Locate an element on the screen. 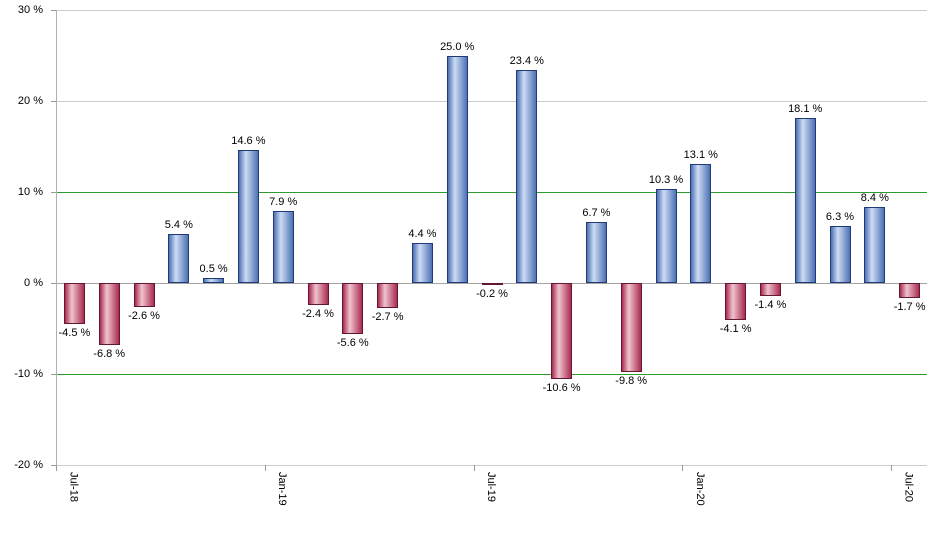 Image resolution: width=940 pixels, height=550 pixels. bar-value-label: -1.7 % is located at coordinates (909, 307).